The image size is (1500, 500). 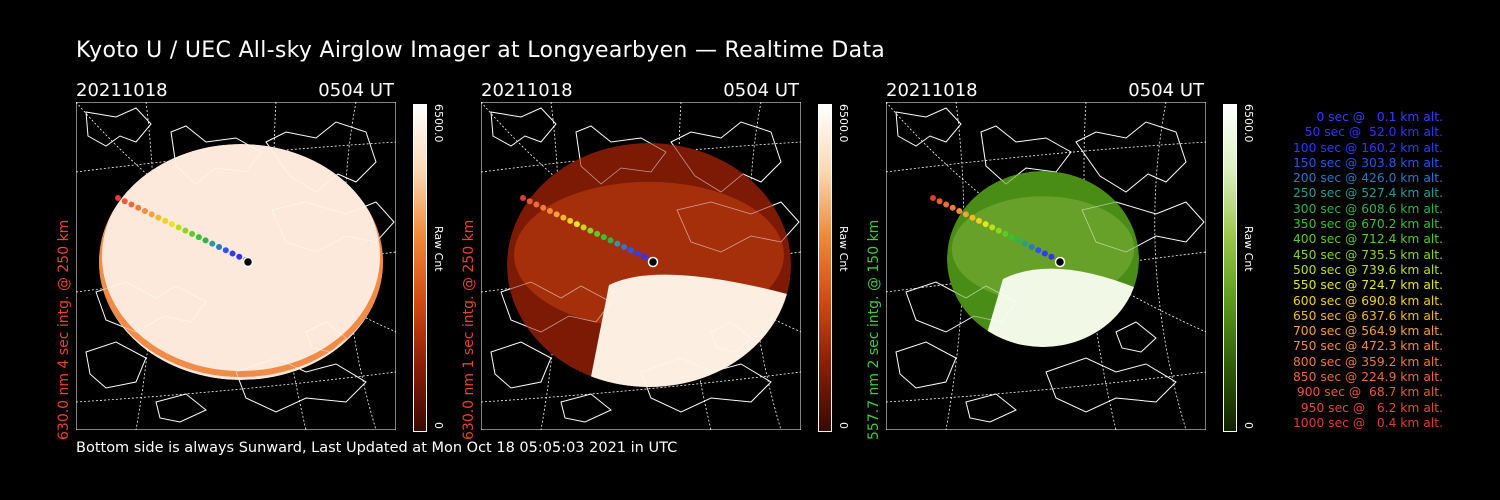 I want to click on legend-entry: 250 sec @ 527.4 km alt., so click(x=1367, y=193).